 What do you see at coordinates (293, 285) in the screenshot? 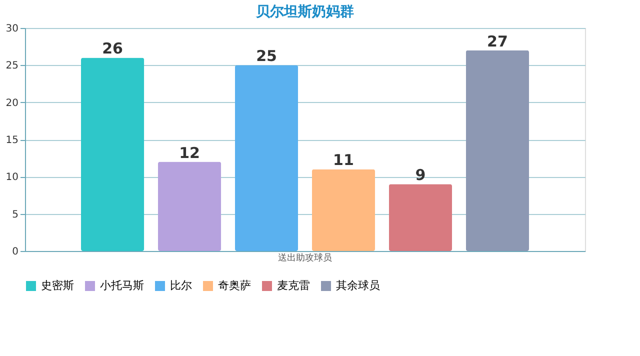
I see `legend-label: 麦克雷` at bounding box center [293, 285].